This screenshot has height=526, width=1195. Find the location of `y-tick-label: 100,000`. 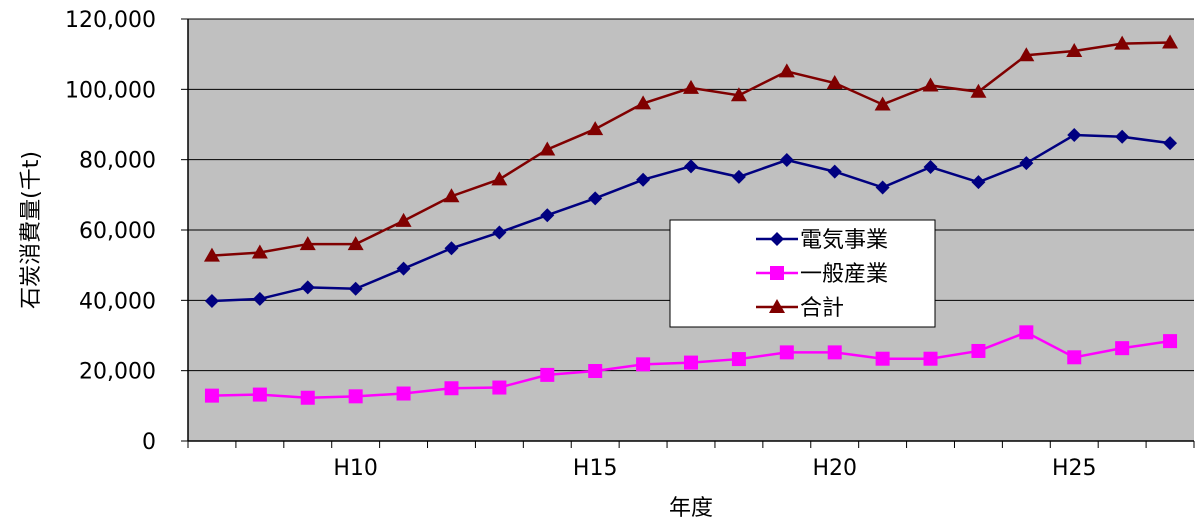

y-tick-label: 100,000 is located at coordinates (110, 90).